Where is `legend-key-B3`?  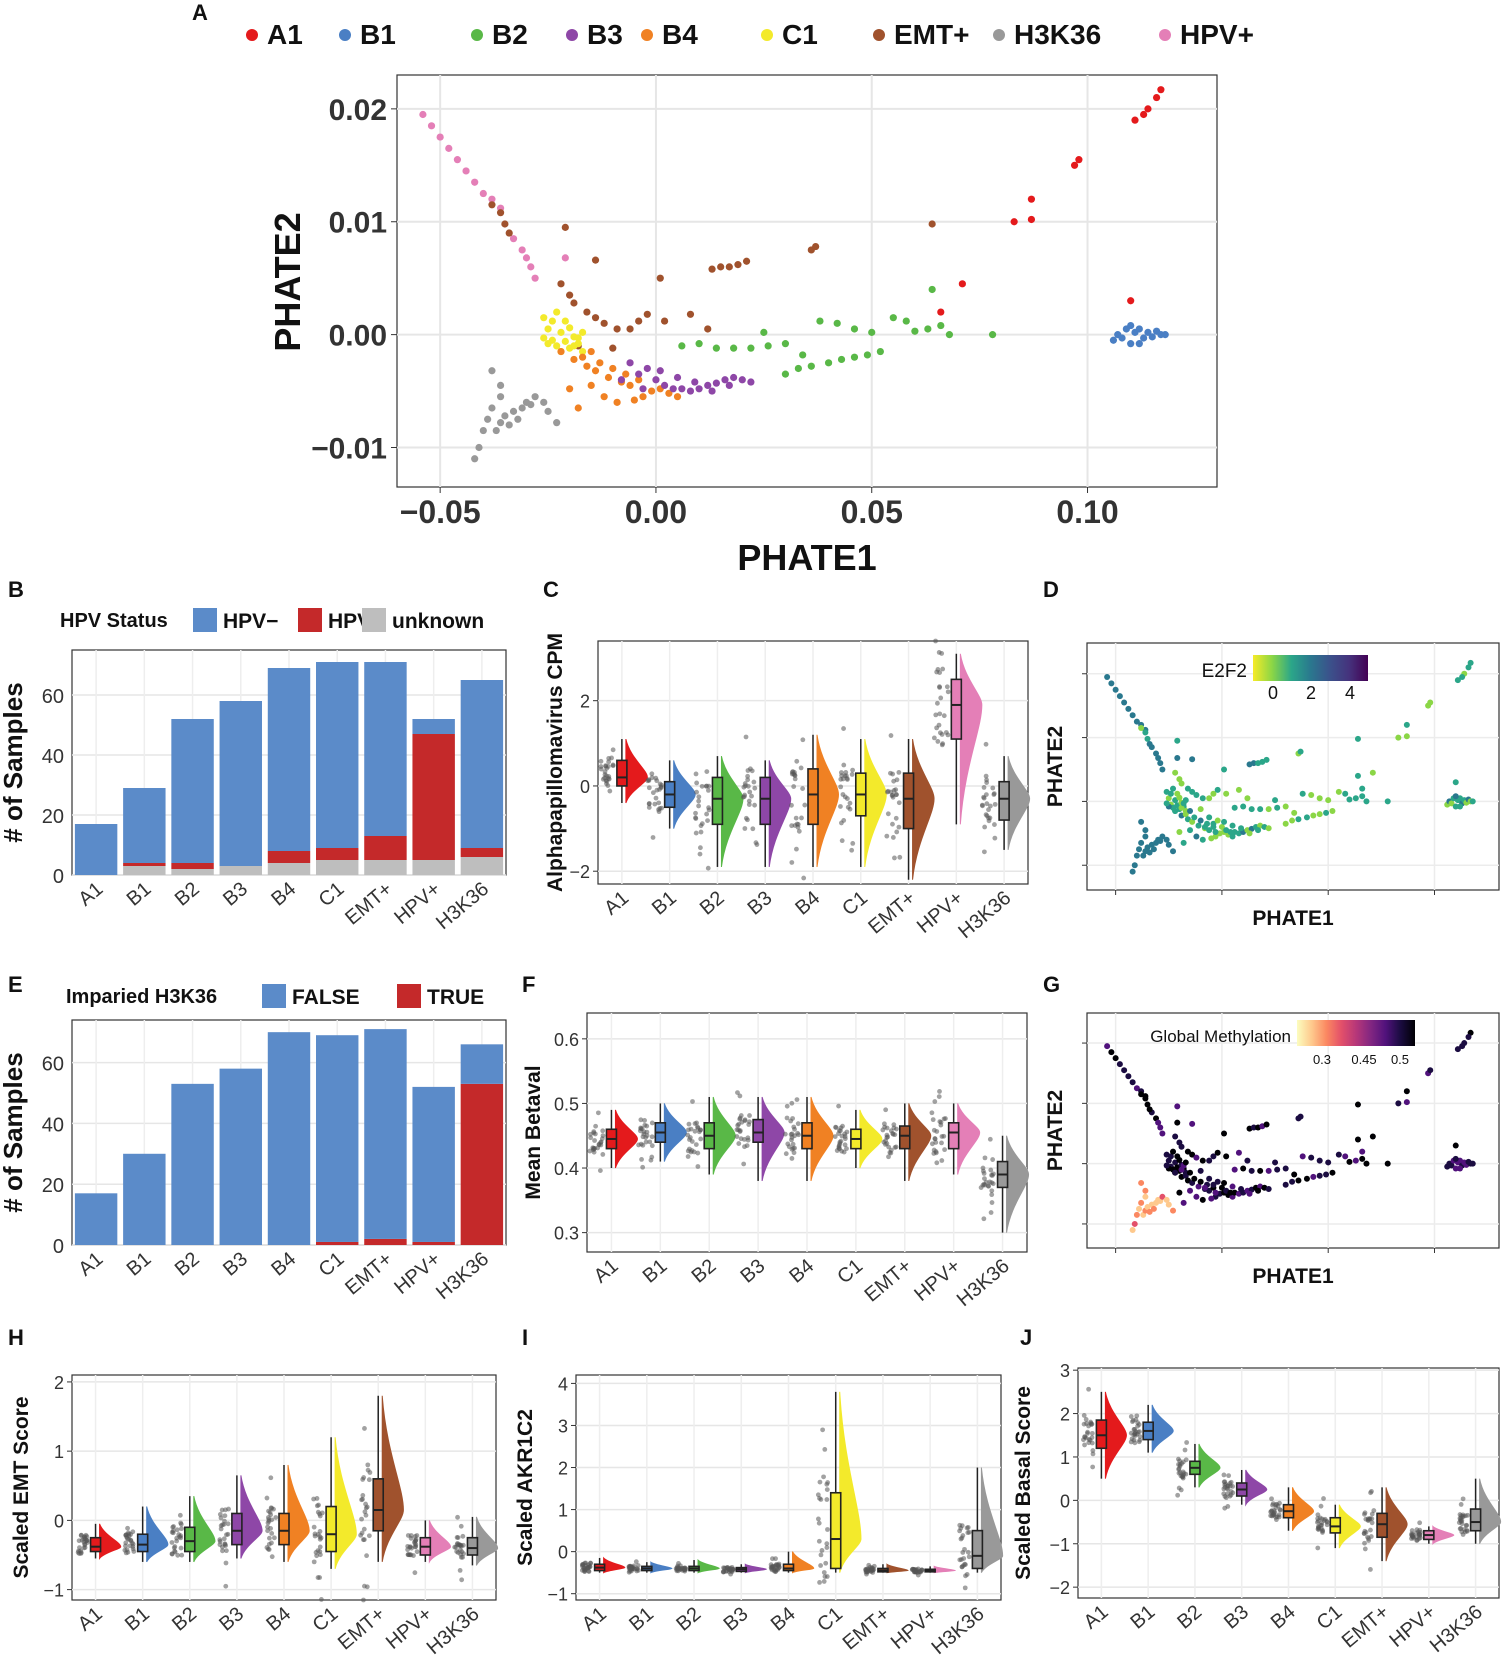
legend-key-B3 is located at coordinates (572, 35).